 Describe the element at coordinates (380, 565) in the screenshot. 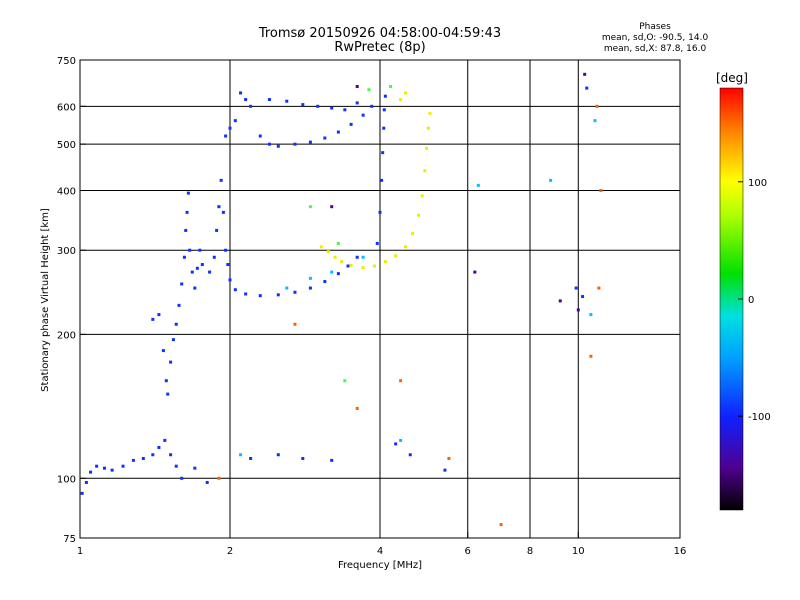

I see `x-axis-label: Frequency [MHz]` at that location.